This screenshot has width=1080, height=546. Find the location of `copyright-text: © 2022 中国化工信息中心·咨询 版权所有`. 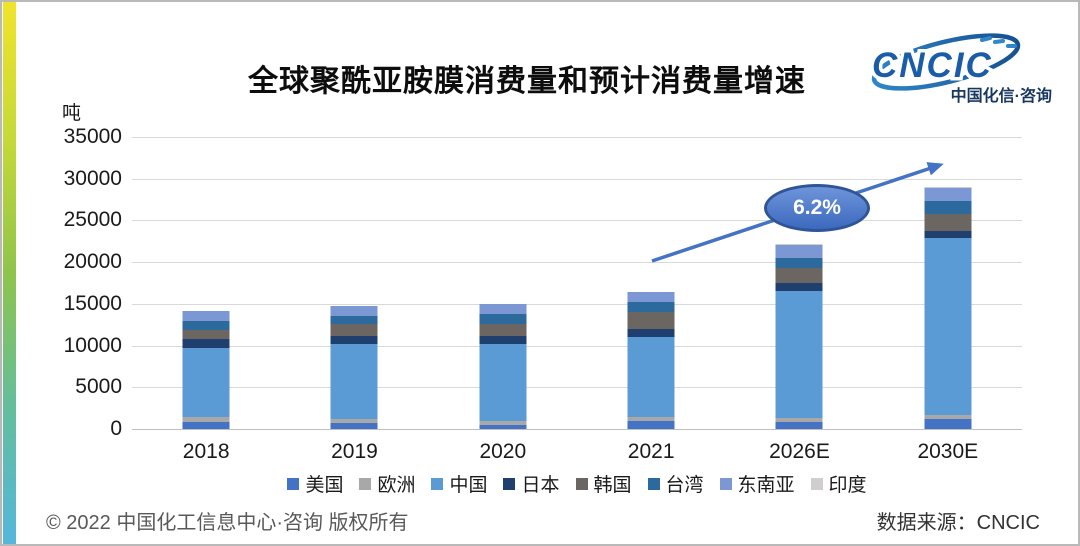

copyright-text: © 2022 中国化工信息中心·咨询 版权所有 is located at coordinates (227, 523).